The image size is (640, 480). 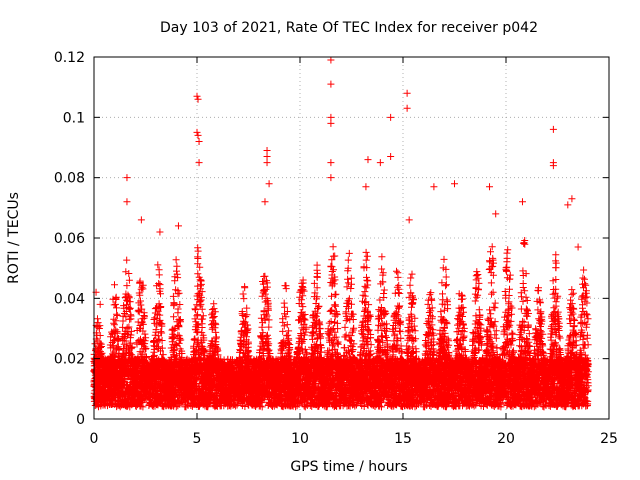 What do you see at coordinates (94, 439) in the screenshot?
I see `x-tick-label: 0` at bounding box center [94, 439].